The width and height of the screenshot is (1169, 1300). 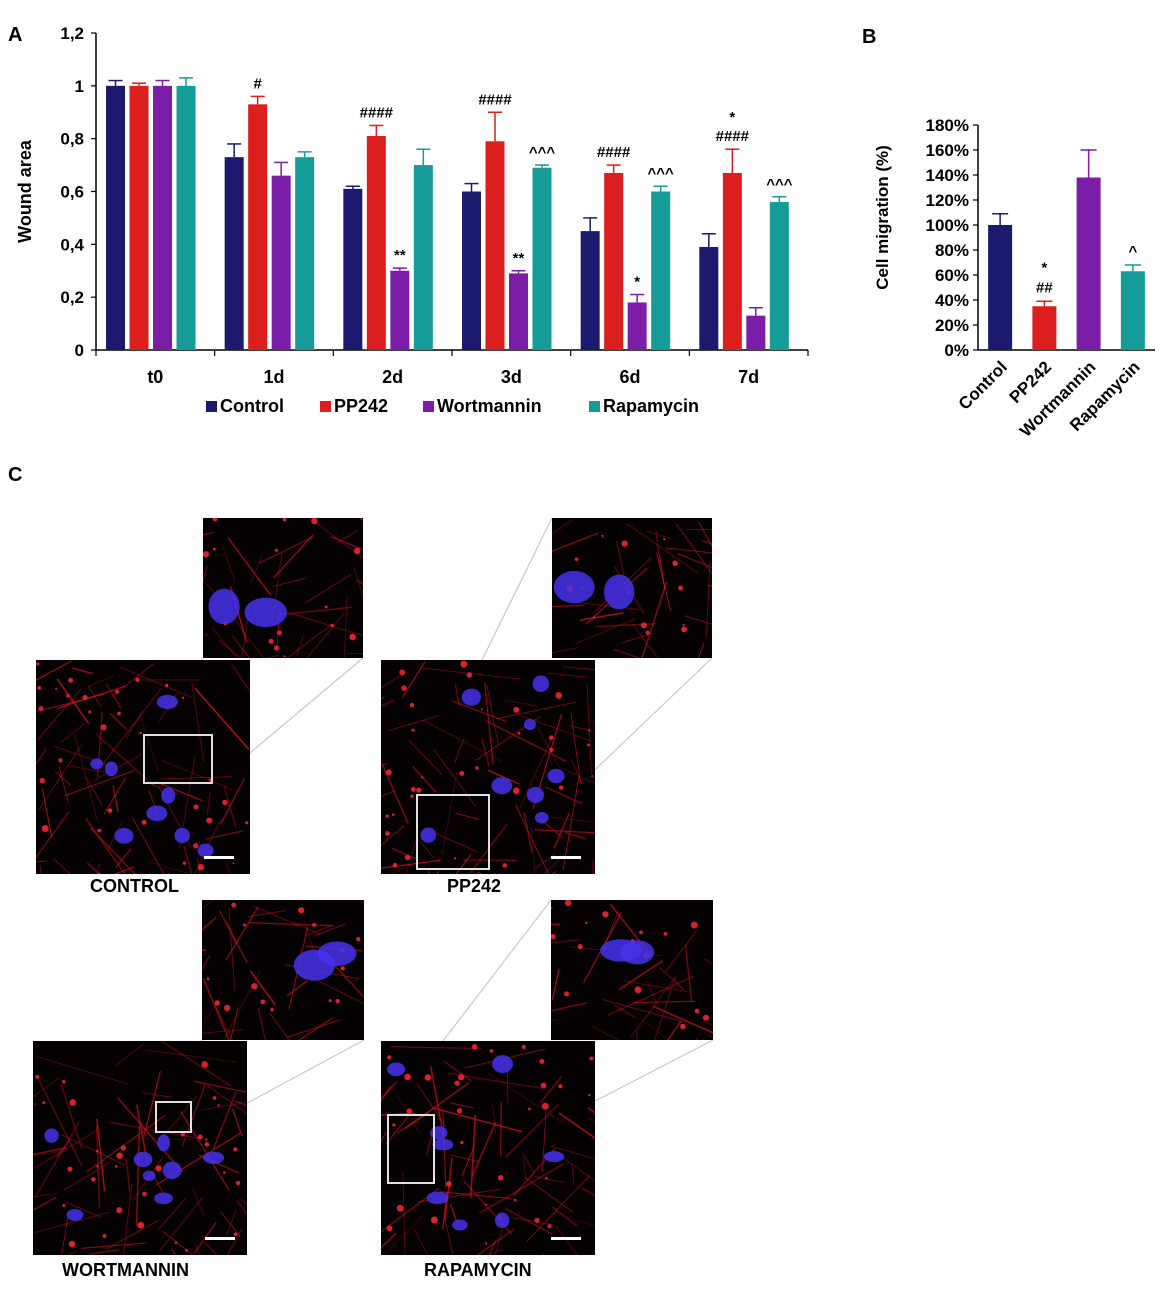 What do you see at coordinates (72, 244) in the screenshot?
I see `y-tick-label: 0,4` at bounding box center [72, 244].